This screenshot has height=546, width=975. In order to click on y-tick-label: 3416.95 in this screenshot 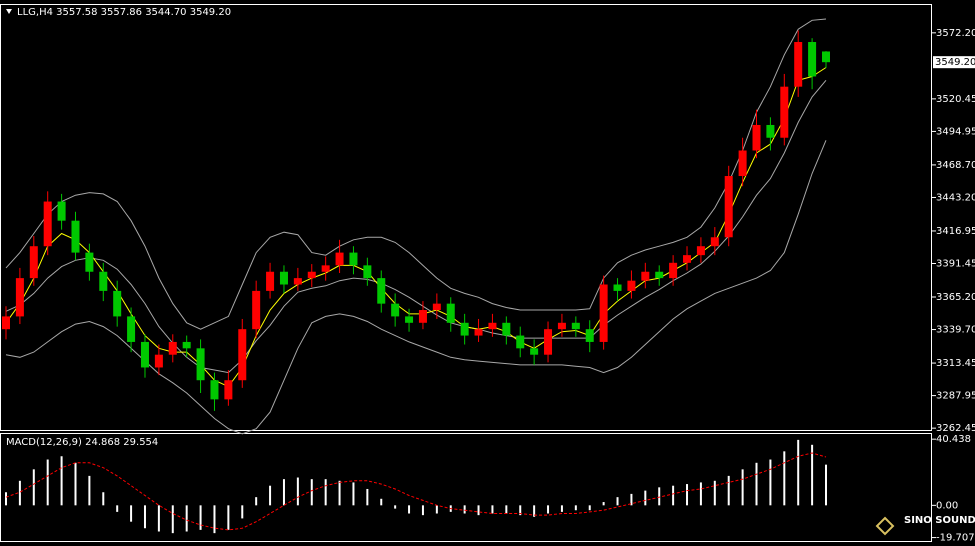, I will do `click(955, 231)`.